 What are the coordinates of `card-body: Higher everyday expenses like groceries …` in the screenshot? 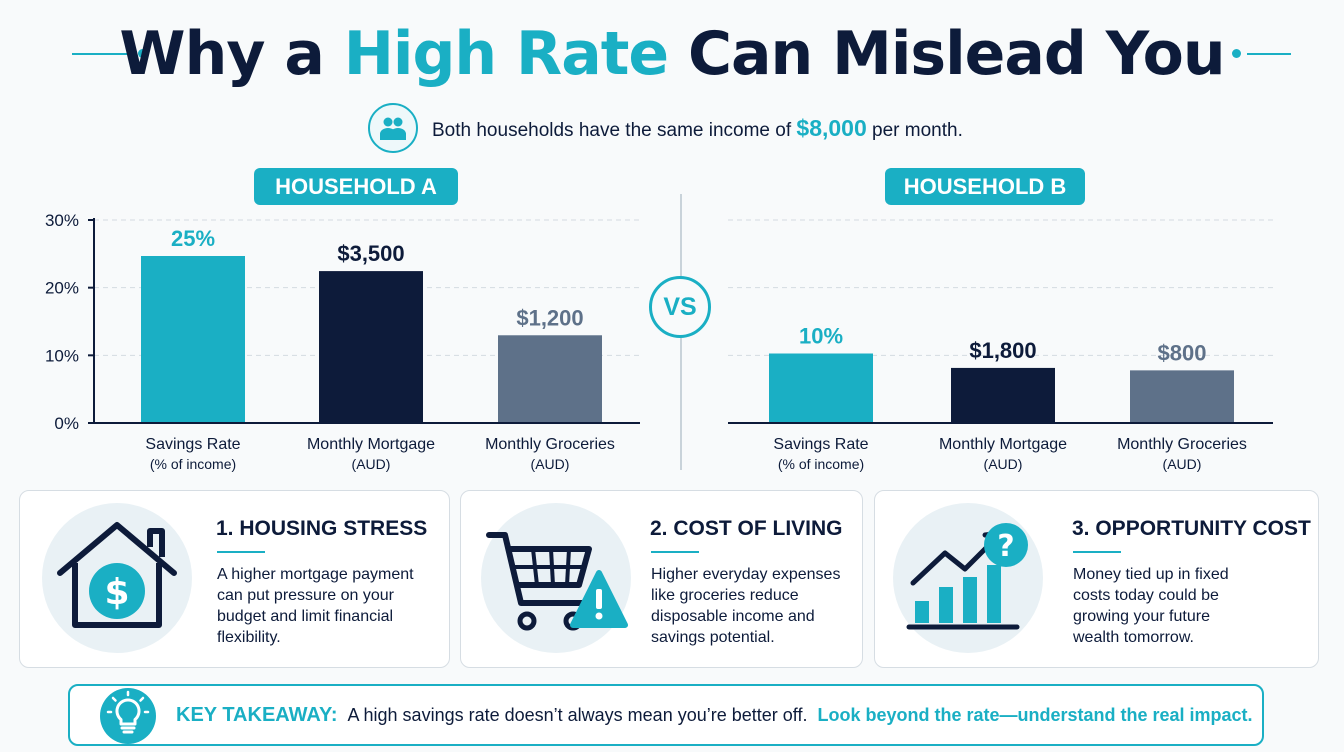 It's located at (745, 606).